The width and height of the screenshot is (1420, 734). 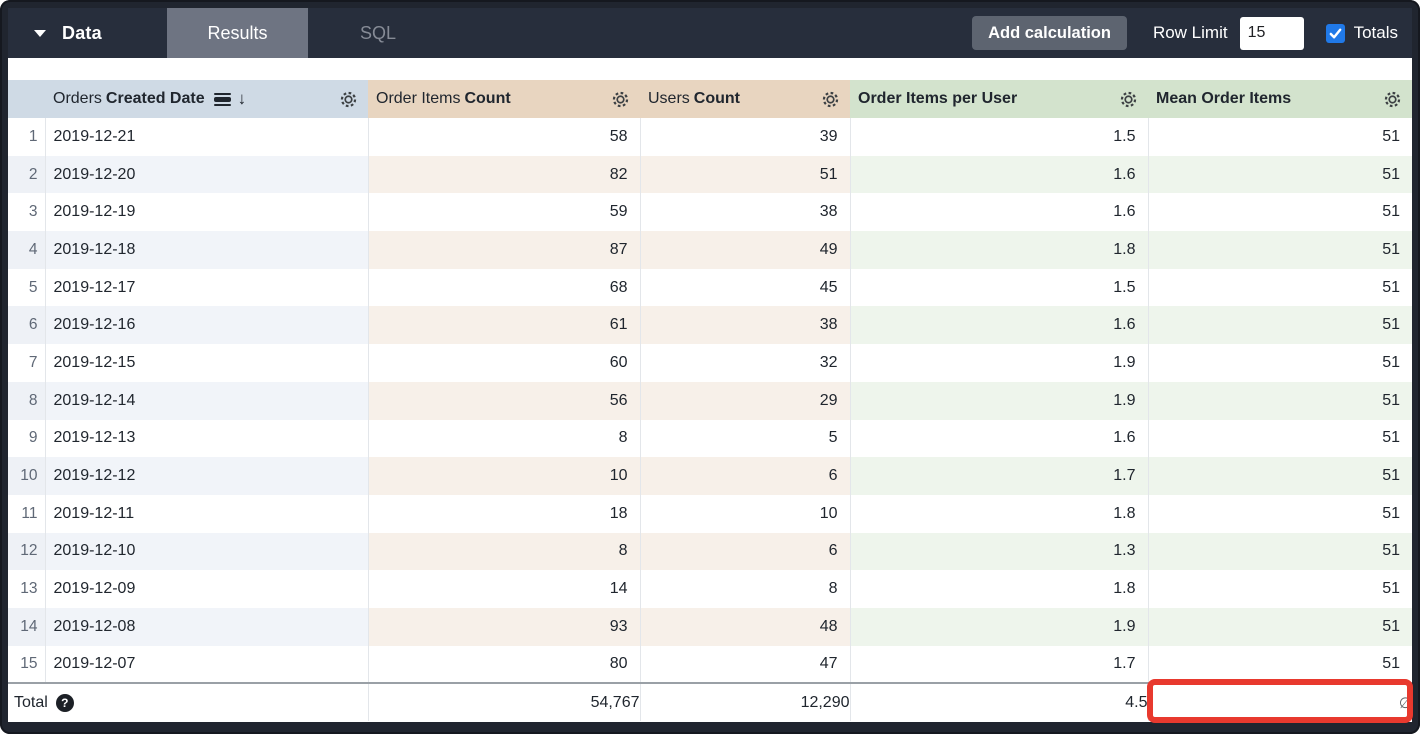 What do you see at coordinates (206, 476) in the screenshot?
I see `cell-orders-created-date: 2019-12-12` at bounding box center [206, 476].